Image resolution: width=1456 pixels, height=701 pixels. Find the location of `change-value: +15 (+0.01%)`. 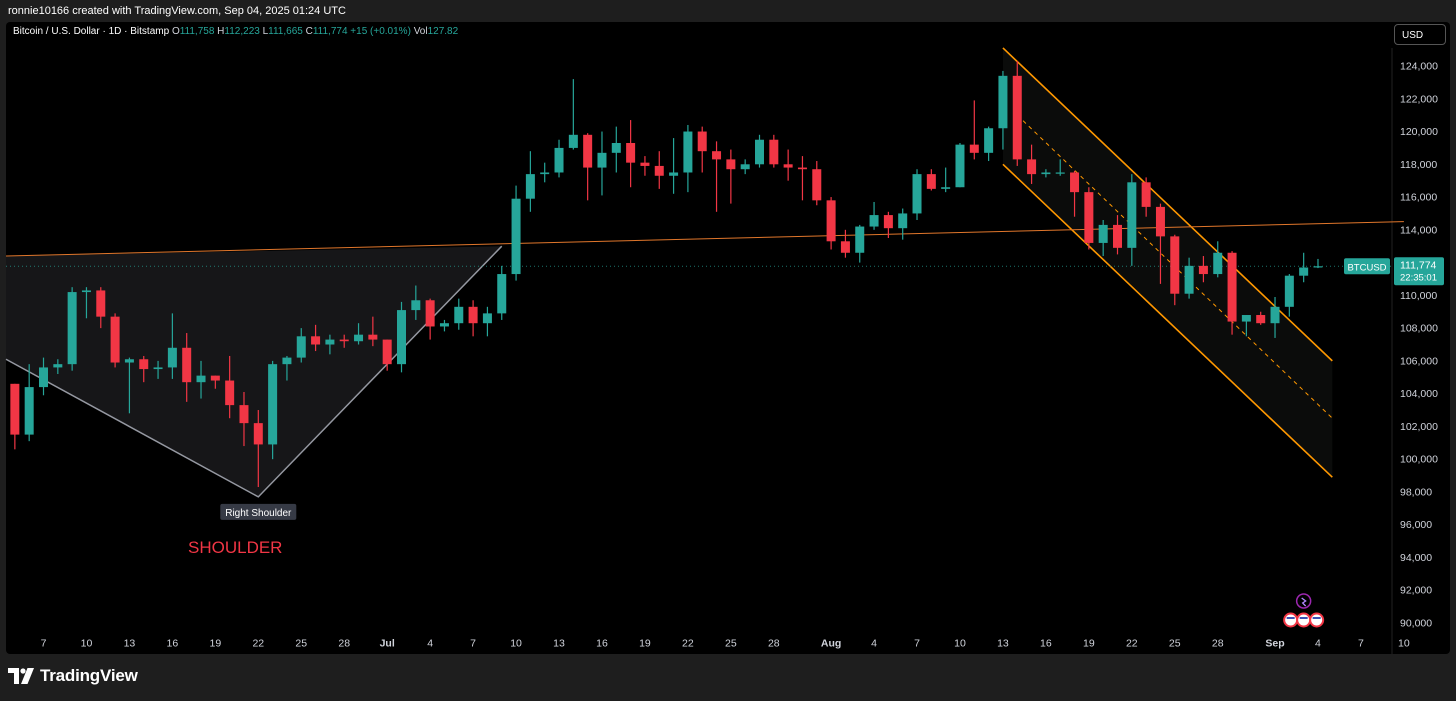

change-value: +15 (+0.01%) is located at coordinates (380, 31).